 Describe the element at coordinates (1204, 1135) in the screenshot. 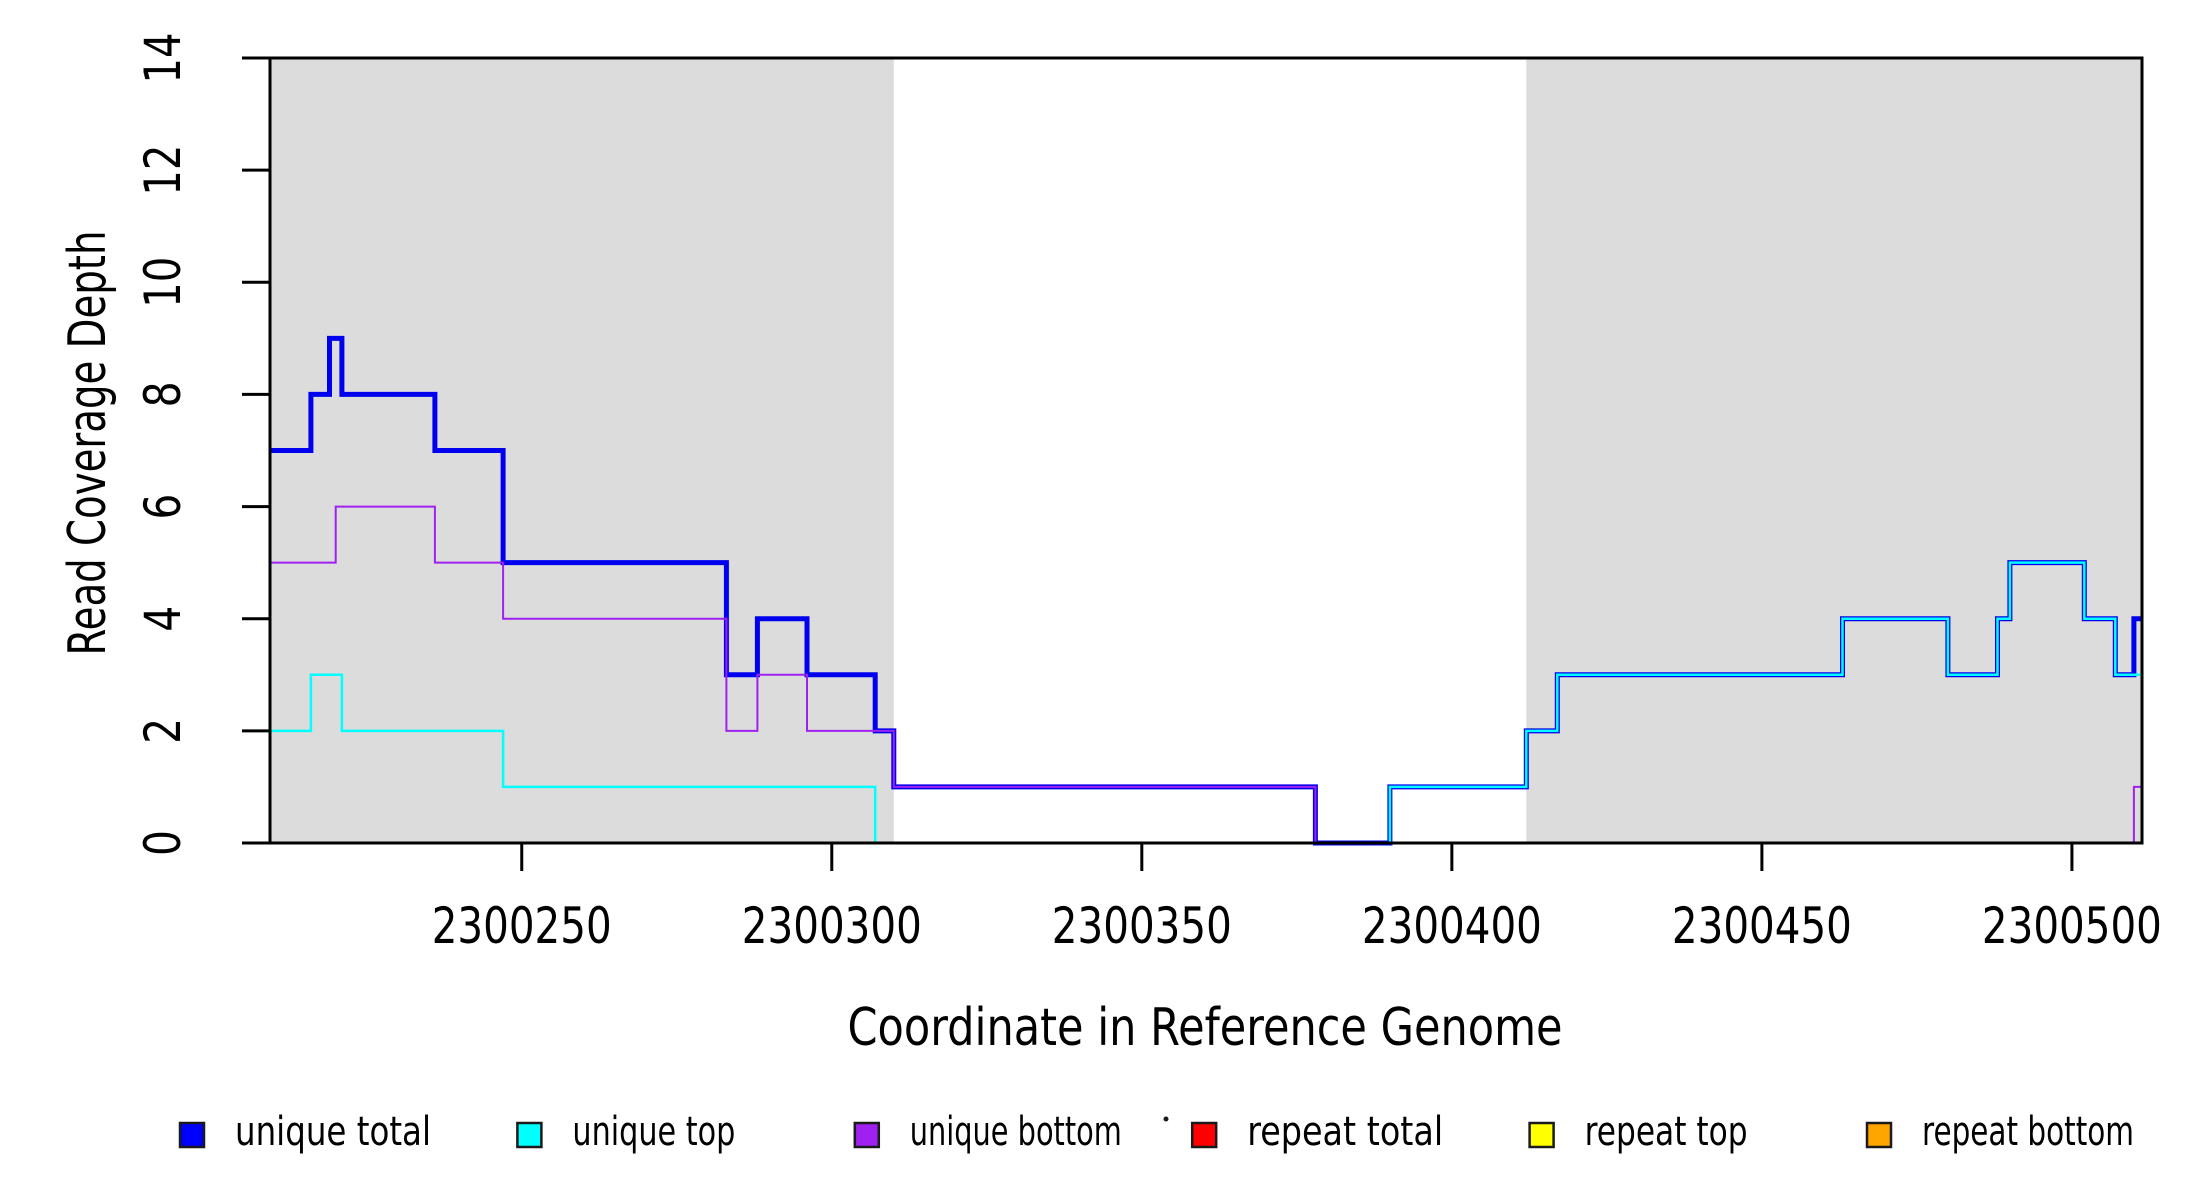

I see `legend-swatch-repeat-total` at that location.